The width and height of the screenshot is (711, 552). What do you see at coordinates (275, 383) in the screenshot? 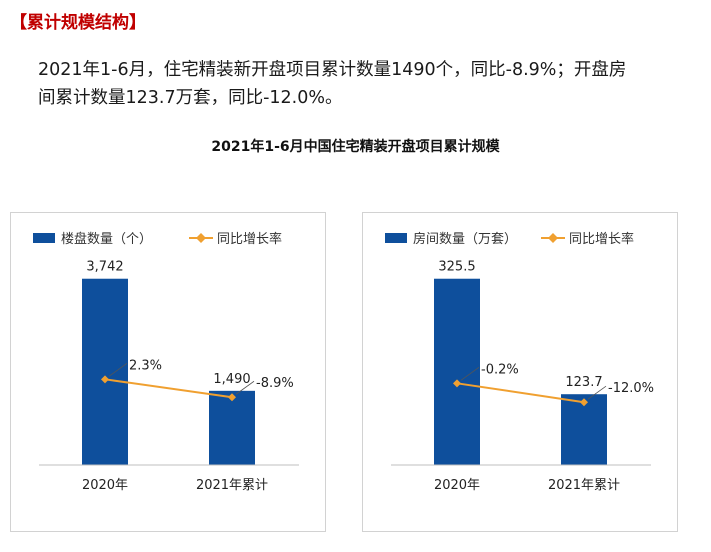
I see `growth-value-label-1: -8.9%` at bounding box center [275, 383].